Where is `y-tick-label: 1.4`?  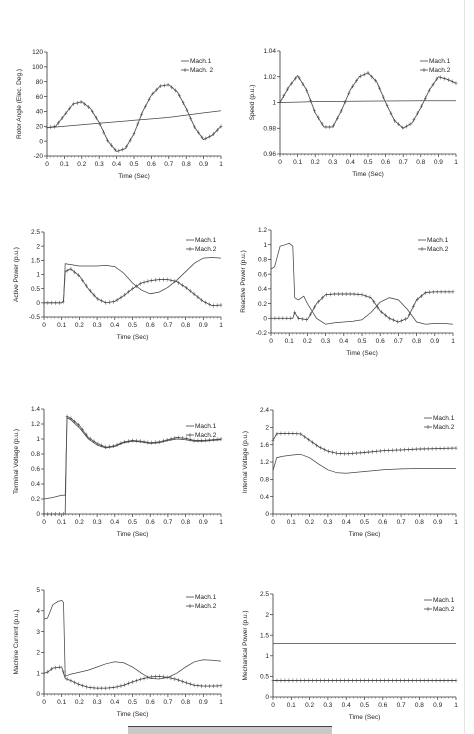 y-tick-label: 1.4 is located at coordinates (35, 409).